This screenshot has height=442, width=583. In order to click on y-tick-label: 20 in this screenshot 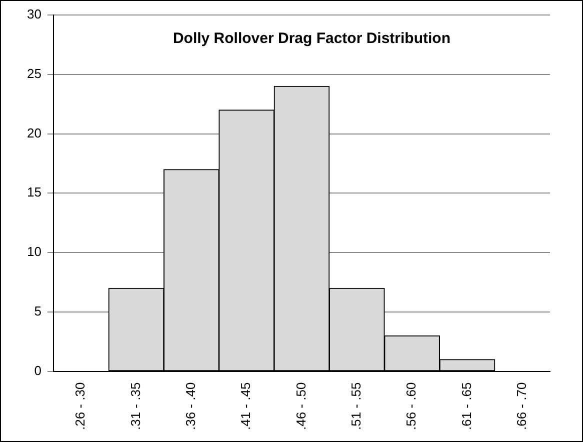, I will do `click(34, 132)`.